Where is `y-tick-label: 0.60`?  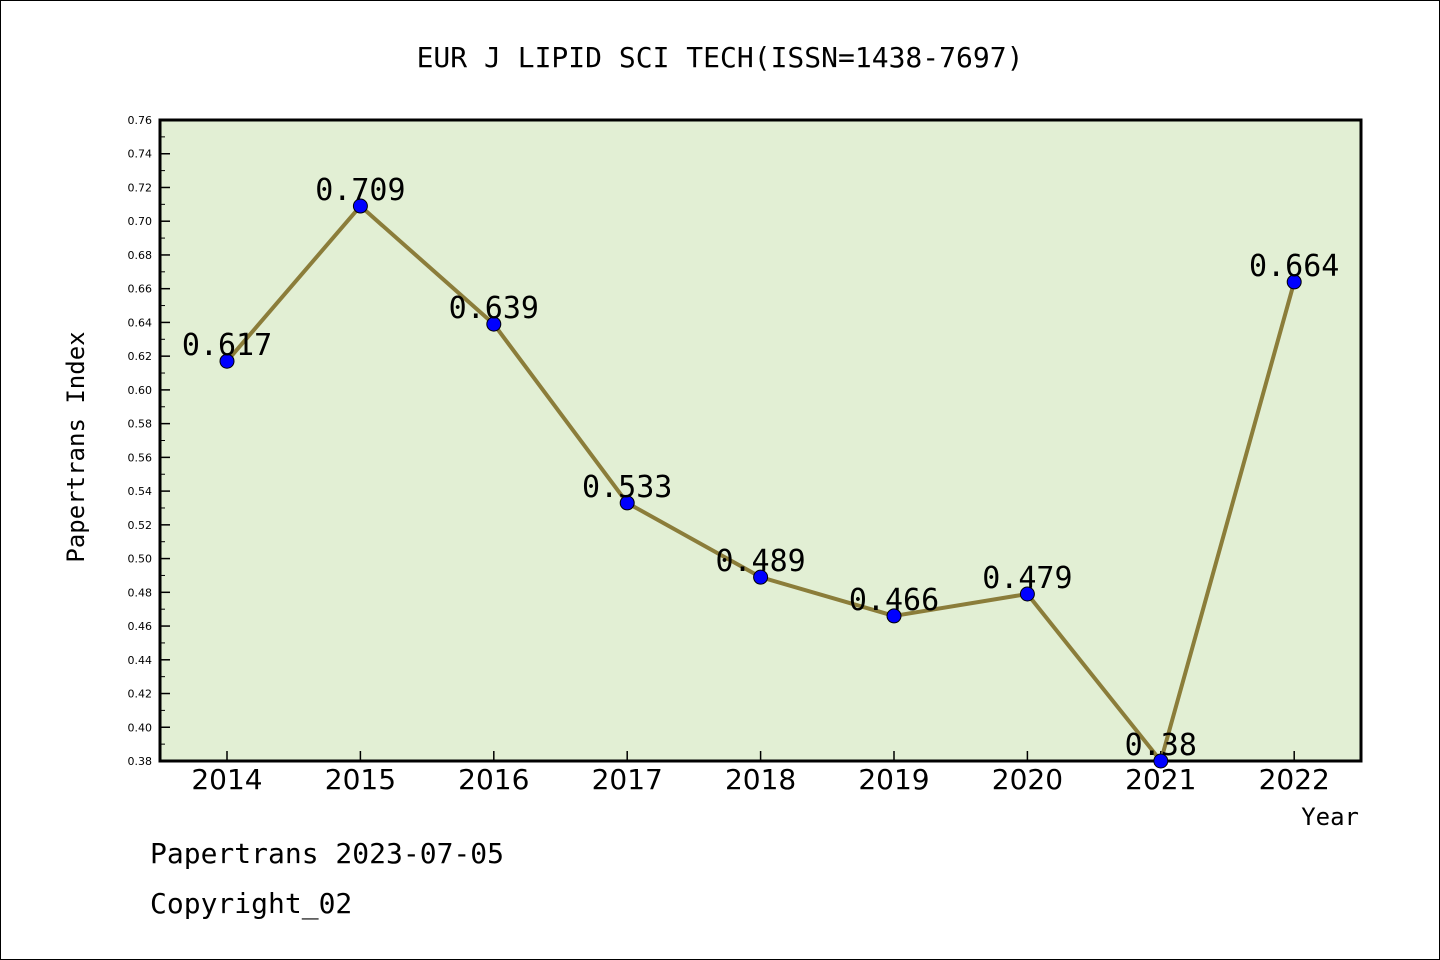 y-tick-label: 0.60 is located at coordinates (140, 390).